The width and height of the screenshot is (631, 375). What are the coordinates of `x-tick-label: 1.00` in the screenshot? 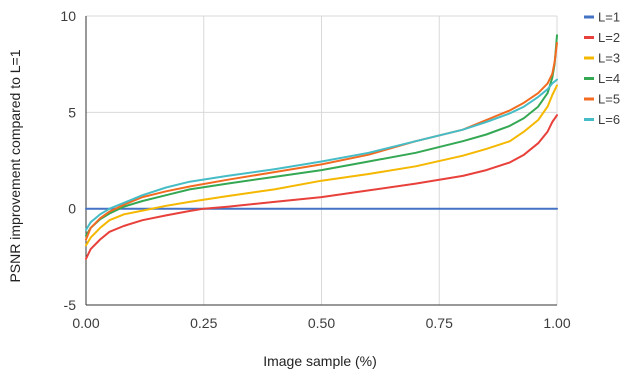 It's located at (556, 323).